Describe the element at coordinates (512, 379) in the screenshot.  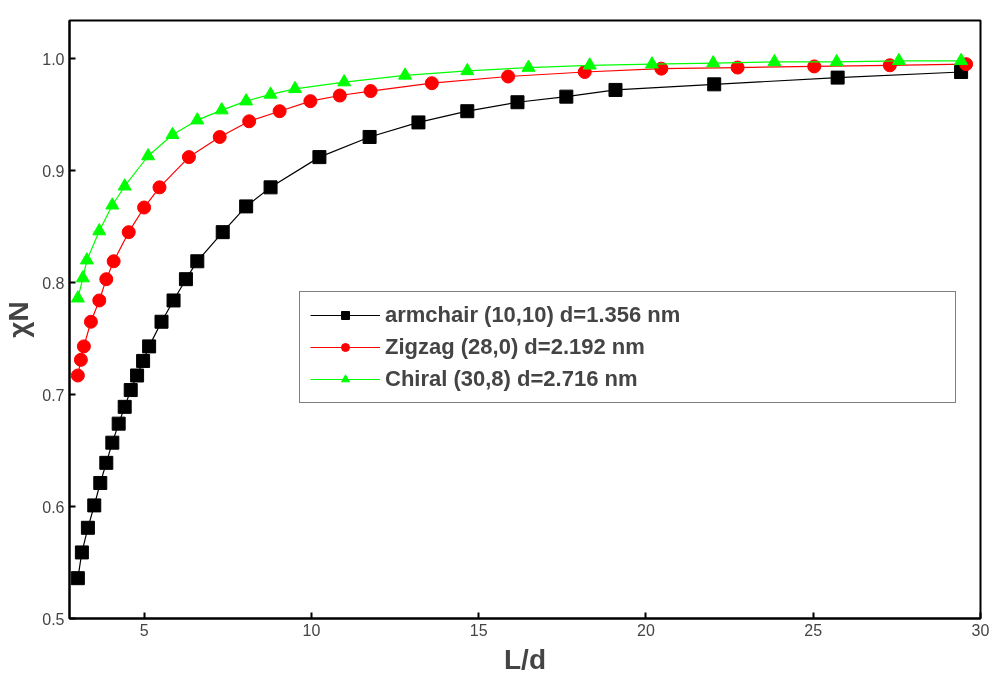
I see `legend-label: Chiral (30,8) d=2.716 nm` at that location.